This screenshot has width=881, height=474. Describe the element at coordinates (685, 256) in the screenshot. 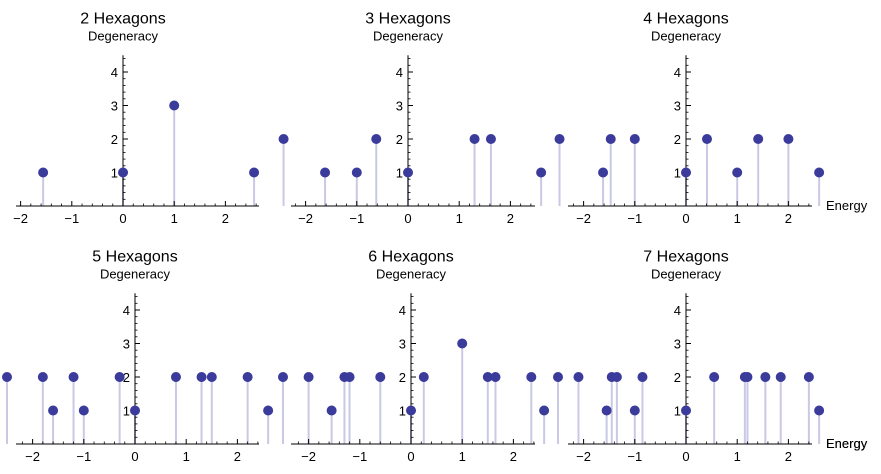

I see `chart-title: 7 Hexagons` at that location.